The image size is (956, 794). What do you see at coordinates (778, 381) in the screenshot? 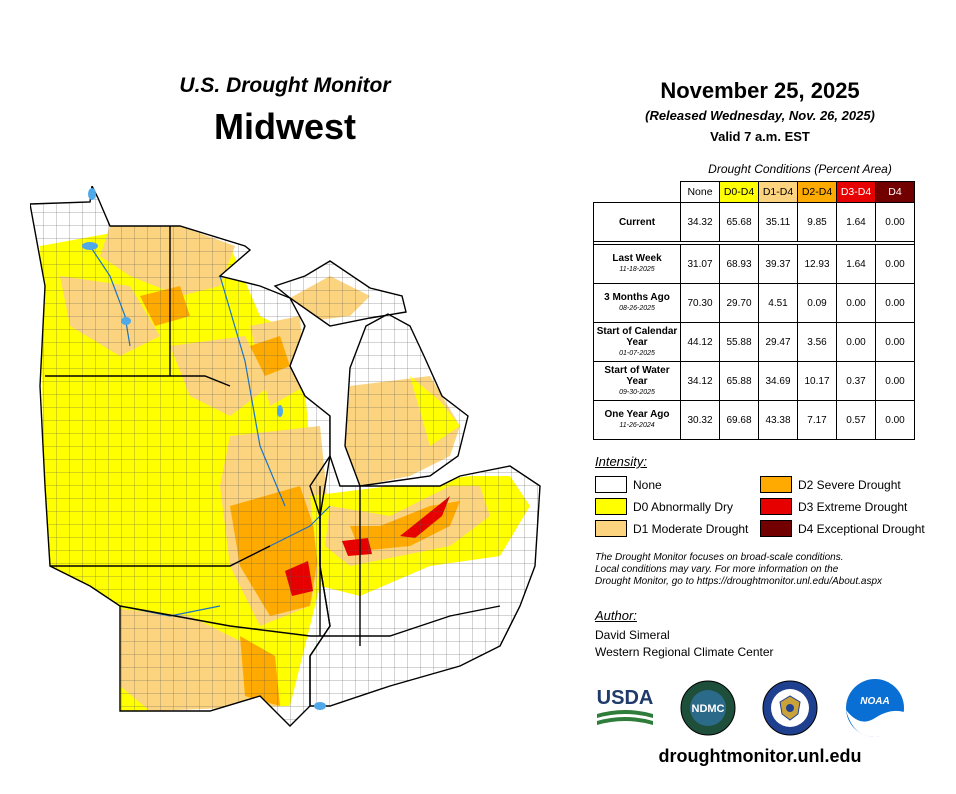
I see `table-cell: 34.69` at bounding box center [778, 381].